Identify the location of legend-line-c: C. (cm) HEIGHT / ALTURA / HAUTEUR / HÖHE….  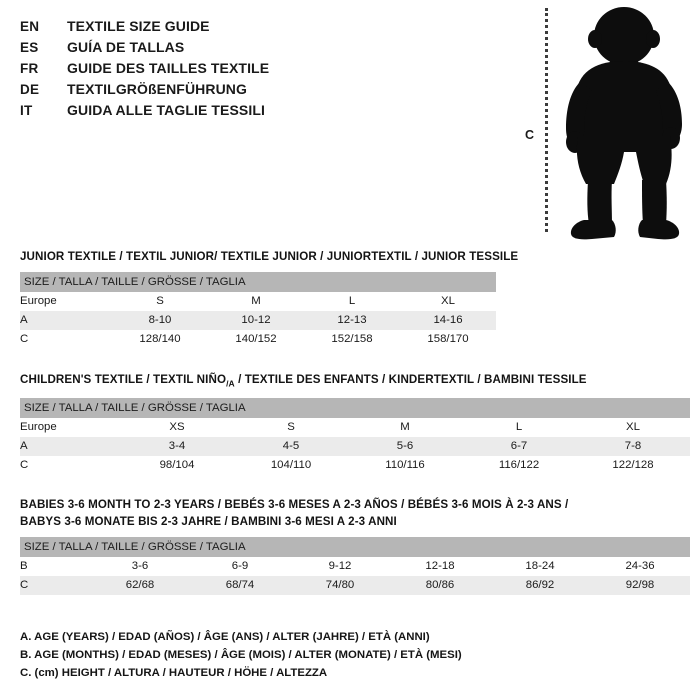
(174, 673).